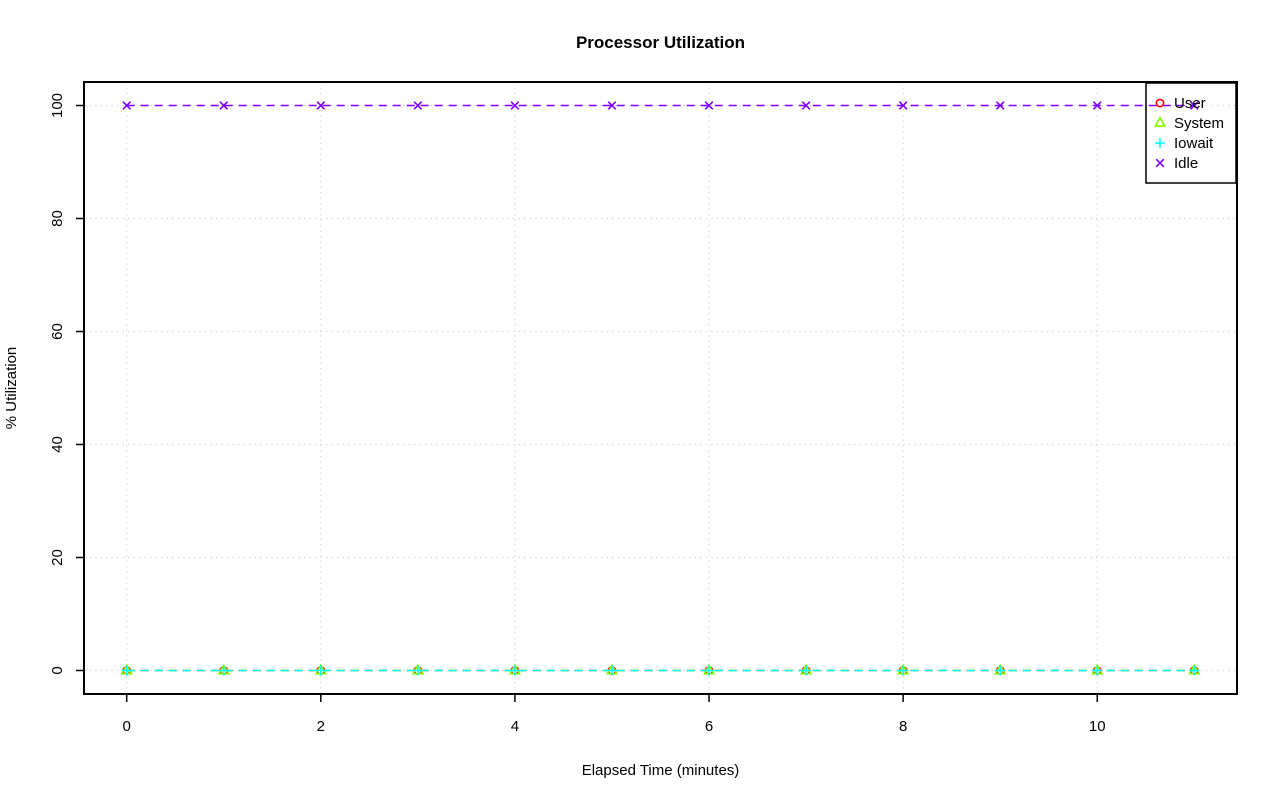  I want to click on y-axis-tick-label: 40, so click(57, 444).